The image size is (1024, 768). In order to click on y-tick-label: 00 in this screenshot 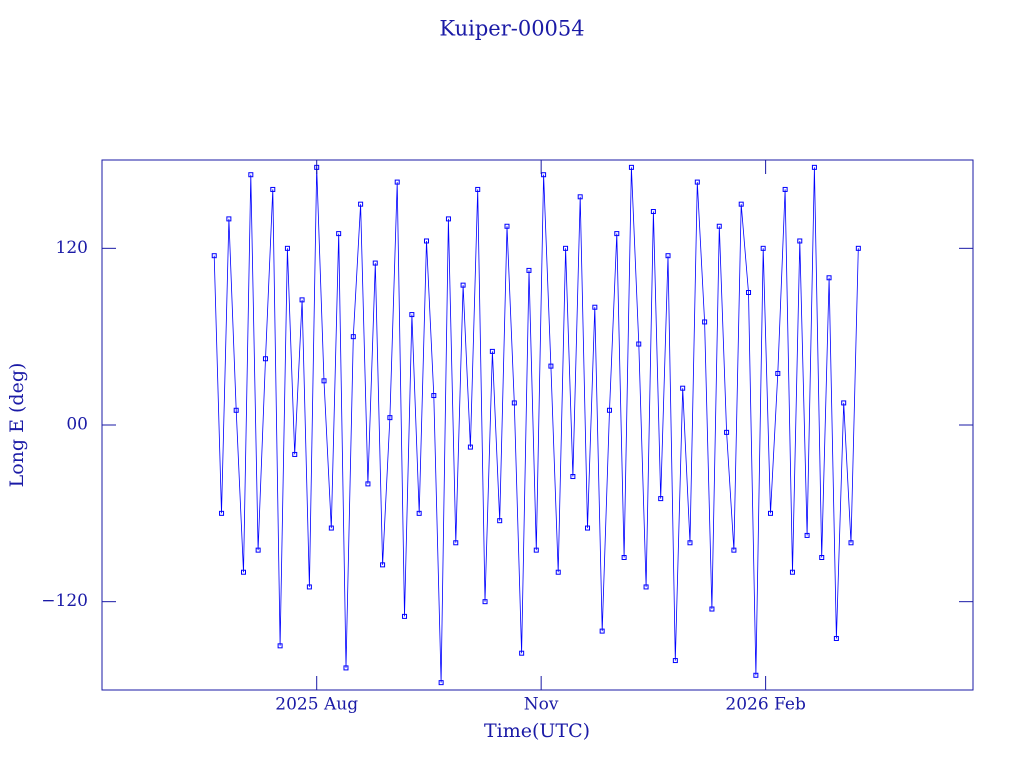, I will do `click(77, 425)`.